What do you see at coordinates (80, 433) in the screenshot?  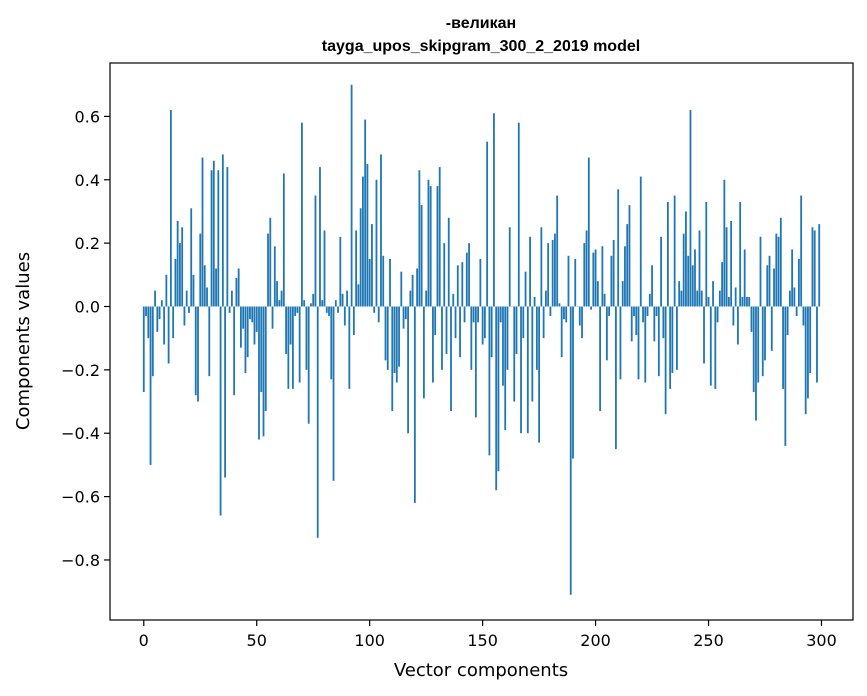 I see `y-tick-label: −0.4` at bounding box center [80, 433].